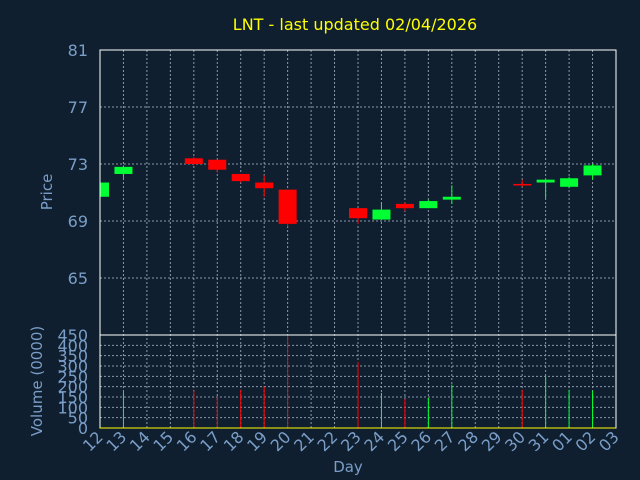  What do you see at coordinates (355, 24) in the screenshot?
I see `chart-title: LNT - last updated 02/04/2026` at bounding box center [355, 24].